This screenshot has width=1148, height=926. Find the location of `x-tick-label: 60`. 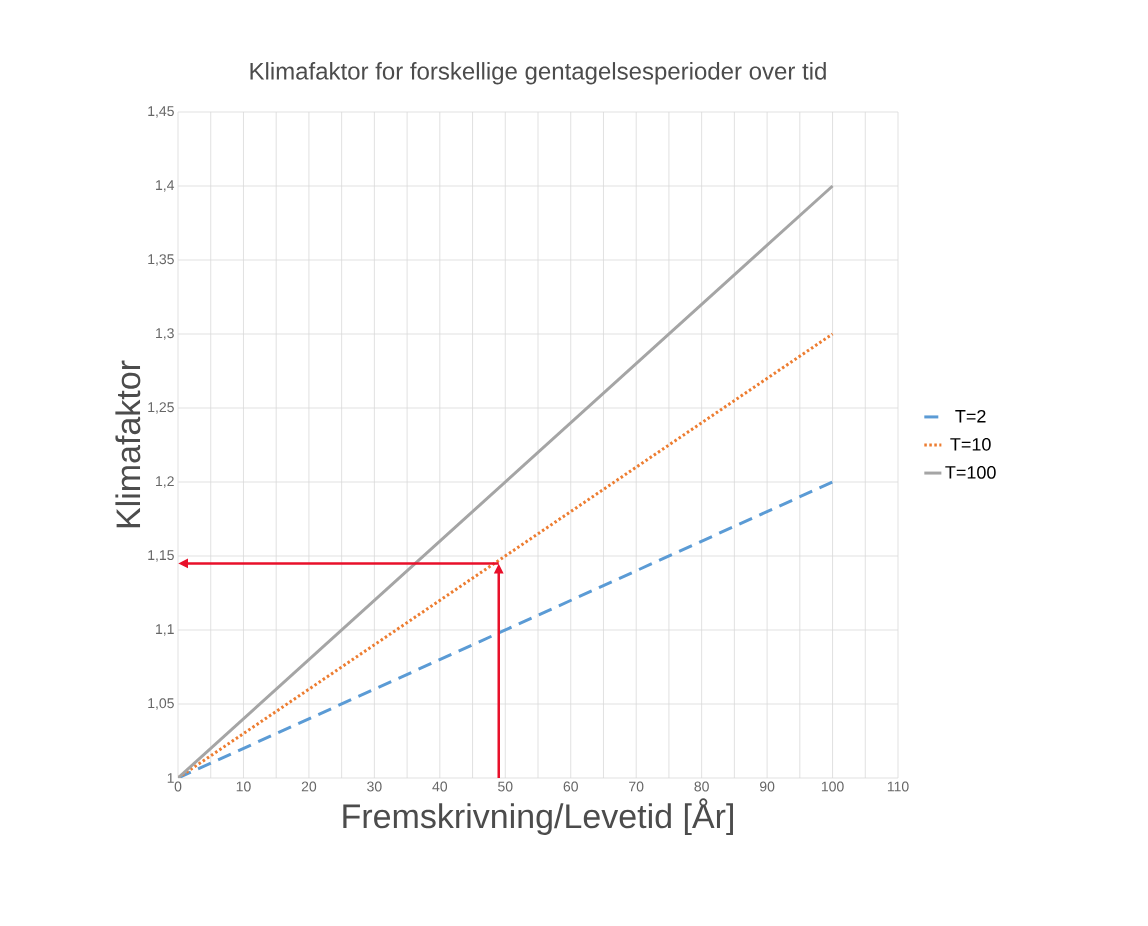

x-tick-label: 60 is located at coordinates (570, 786).